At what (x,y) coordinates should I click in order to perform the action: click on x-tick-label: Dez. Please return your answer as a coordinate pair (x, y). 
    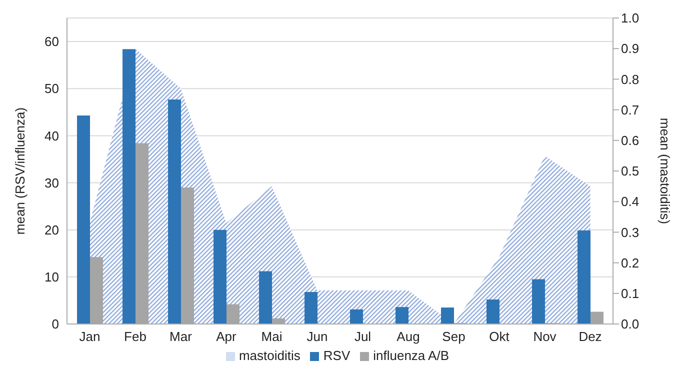
    Looking at the image, I should click on (590, 336).